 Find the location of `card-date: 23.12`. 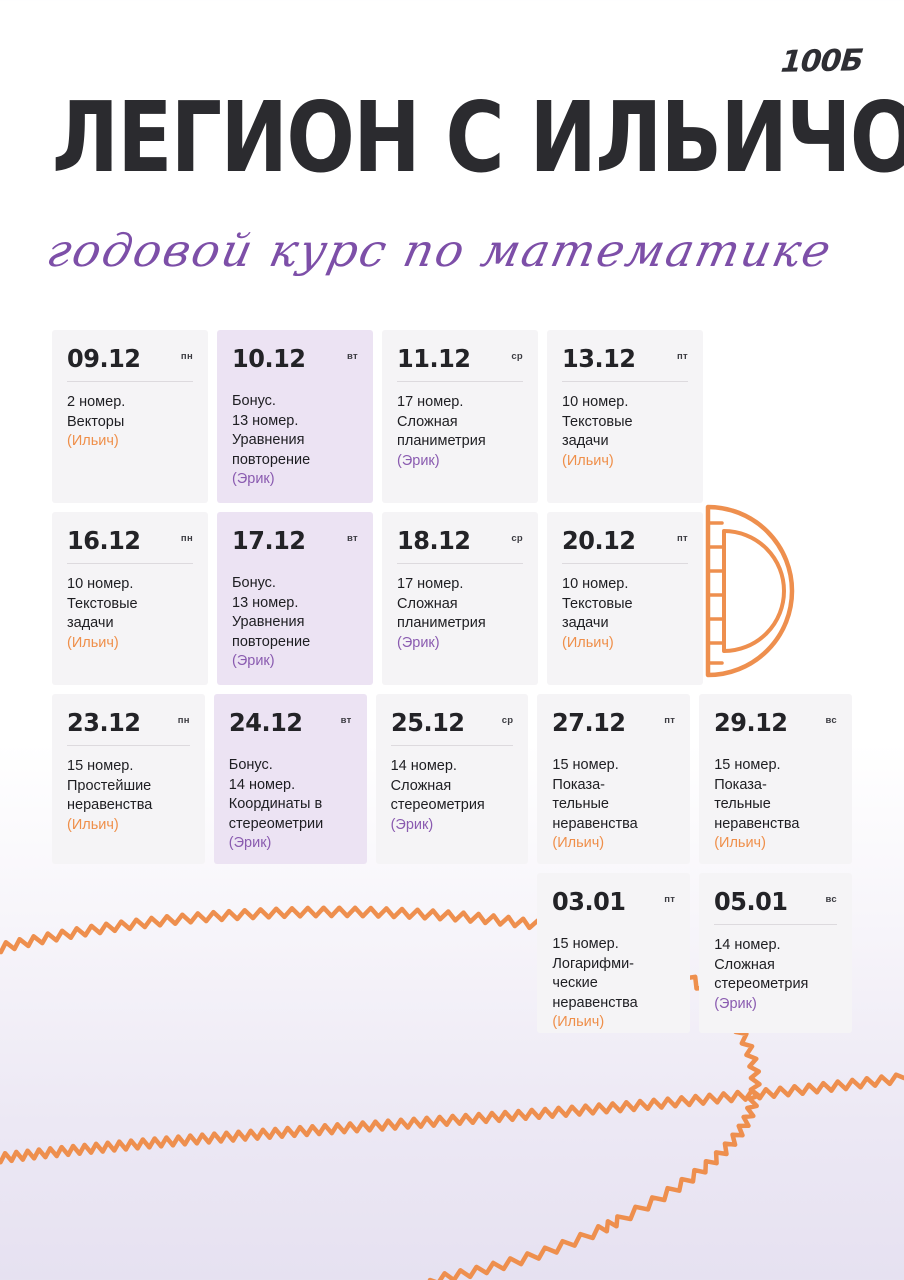

card-date: 23.12 is located at coordinates (104, 722).